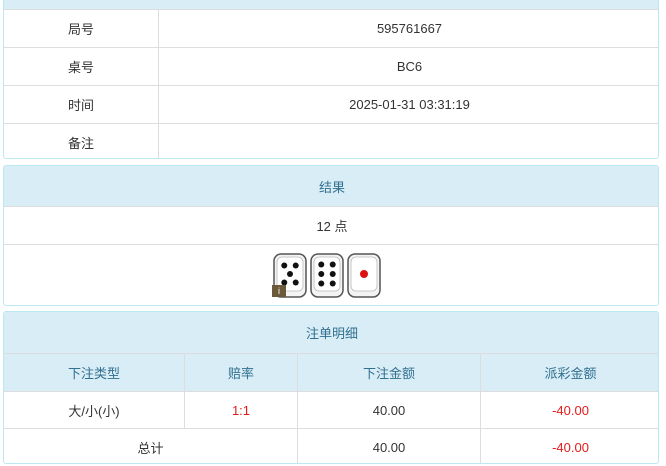 This screenshot has width=666, height=466. I want to click on payout: -40.00, so click(569, 409).